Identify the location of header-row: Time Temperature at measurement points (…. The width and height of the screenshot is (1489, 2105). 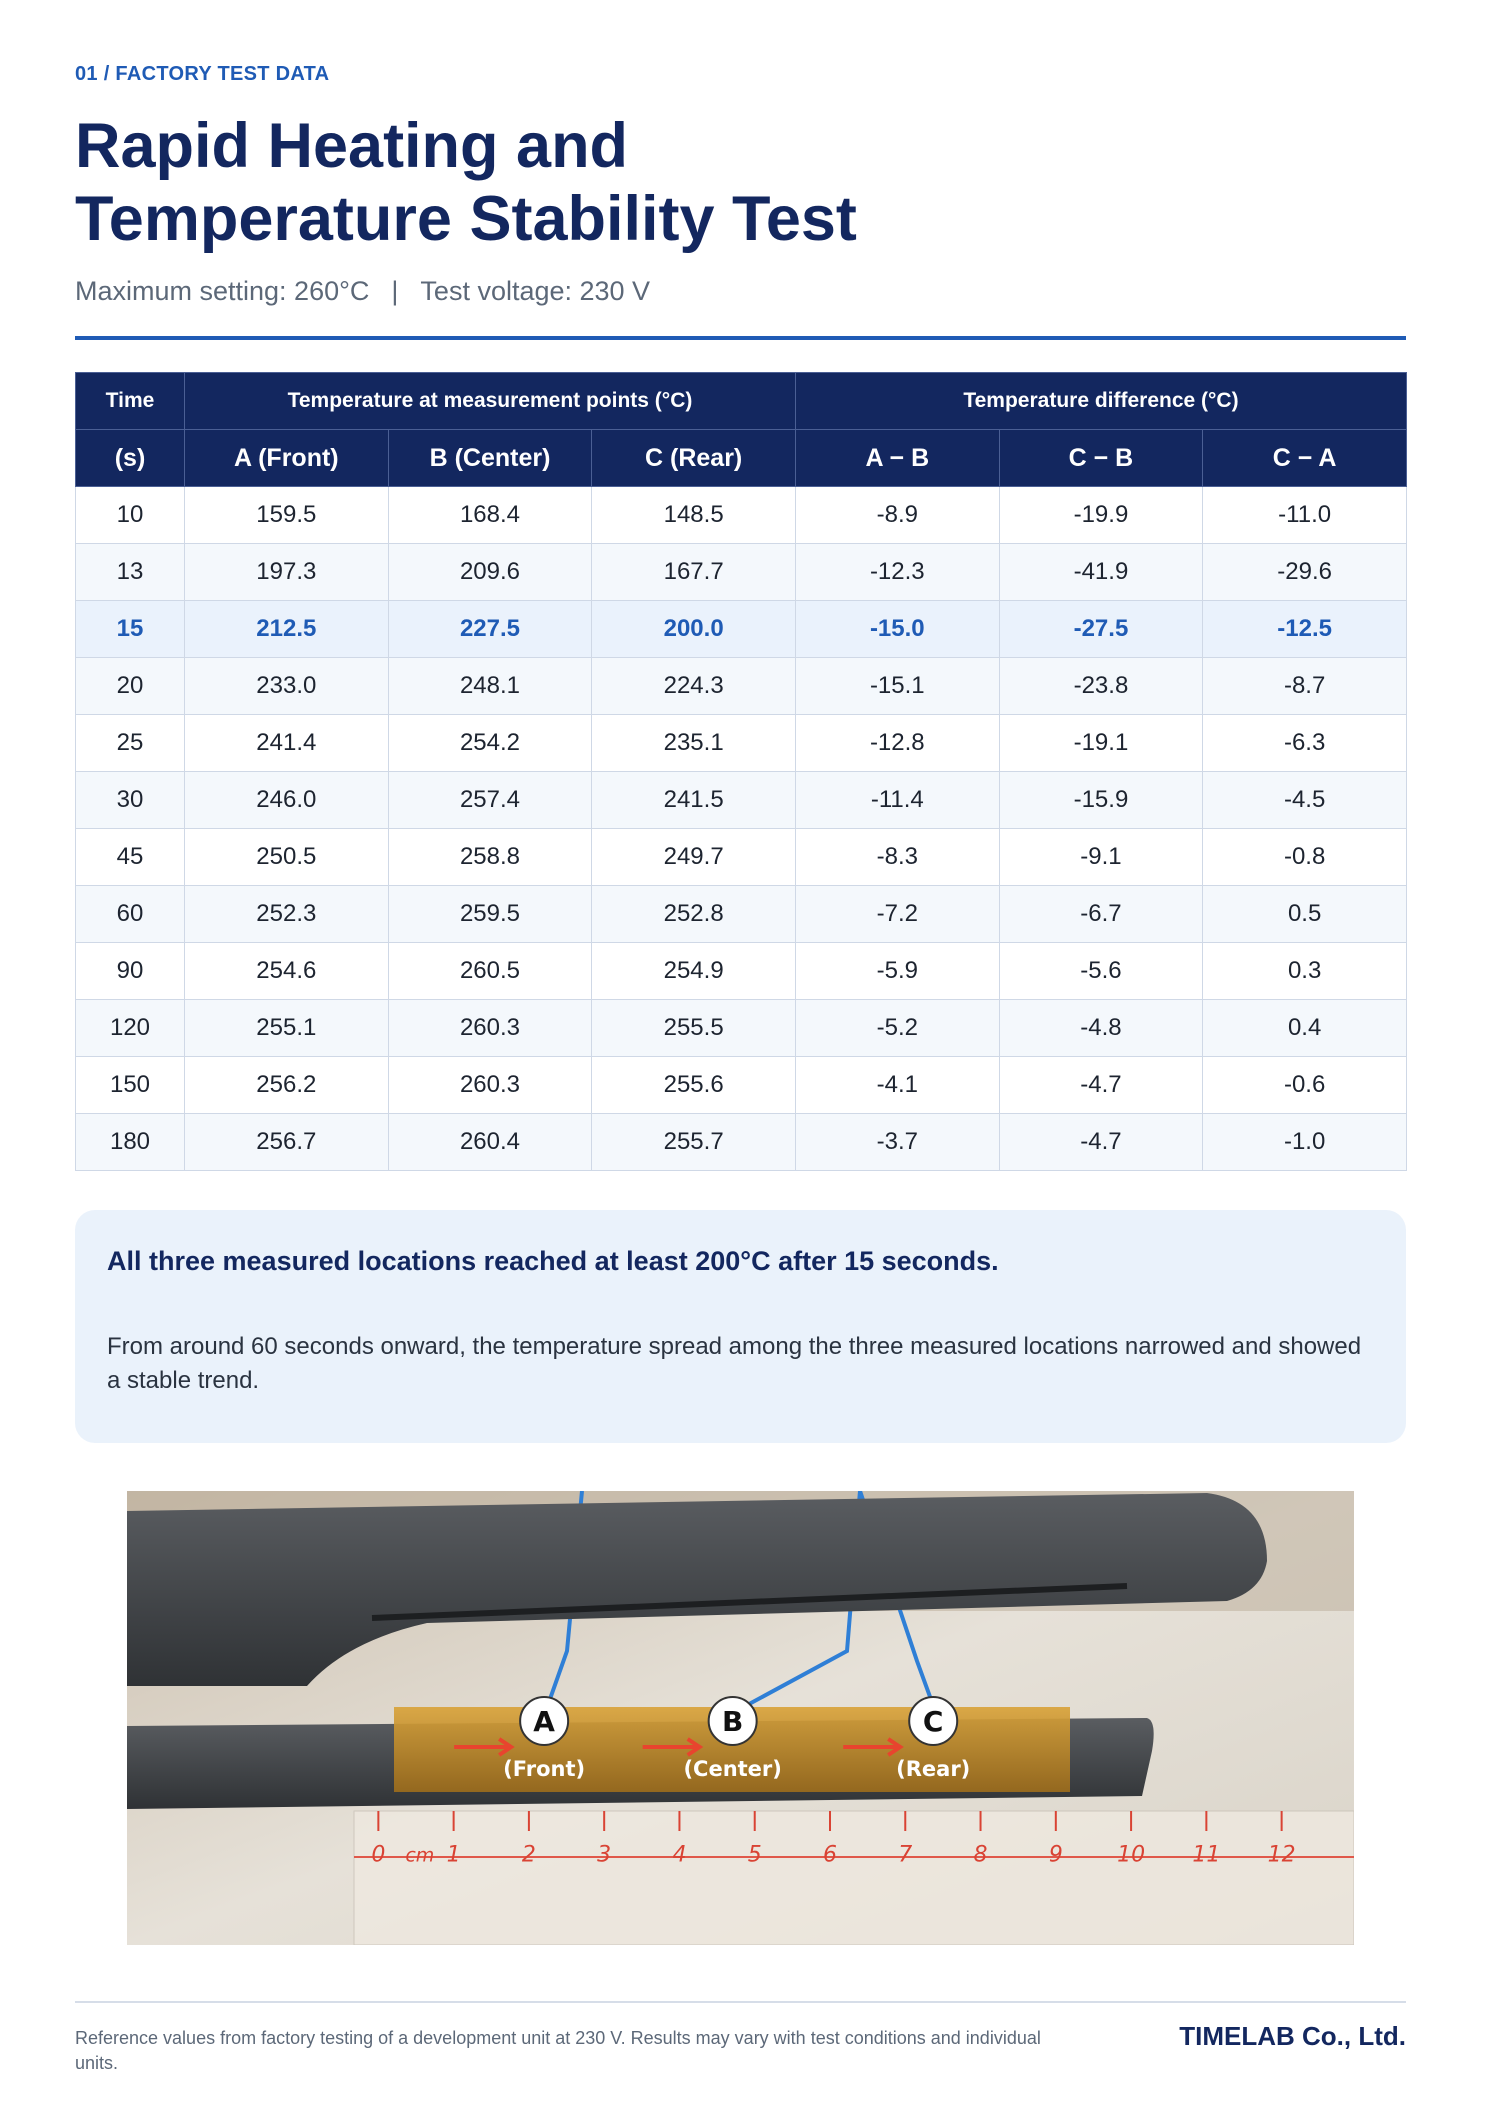
(741, 401).